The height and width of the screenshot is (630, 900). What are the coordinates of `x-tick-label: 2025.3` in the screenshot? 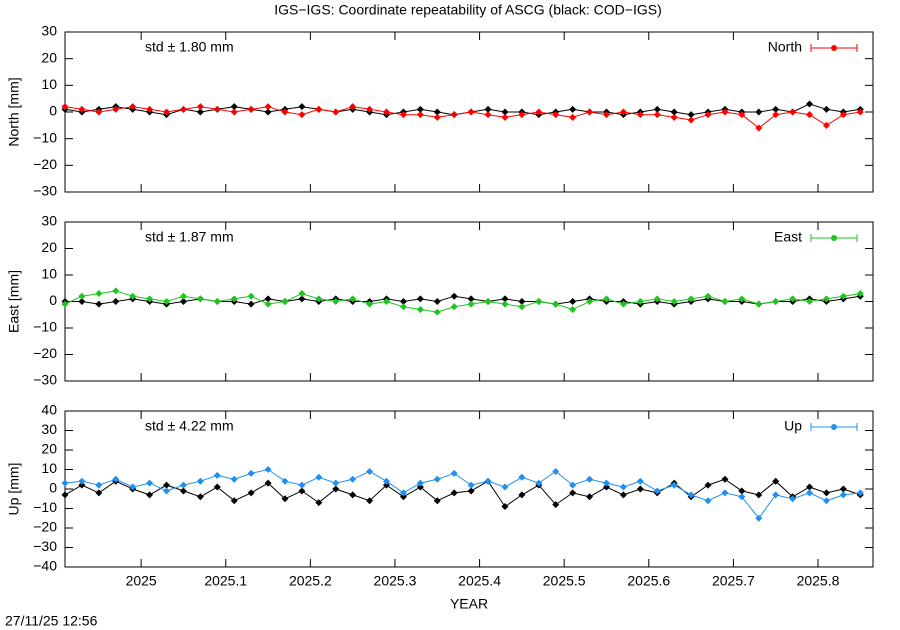 It's located at (395, 581).